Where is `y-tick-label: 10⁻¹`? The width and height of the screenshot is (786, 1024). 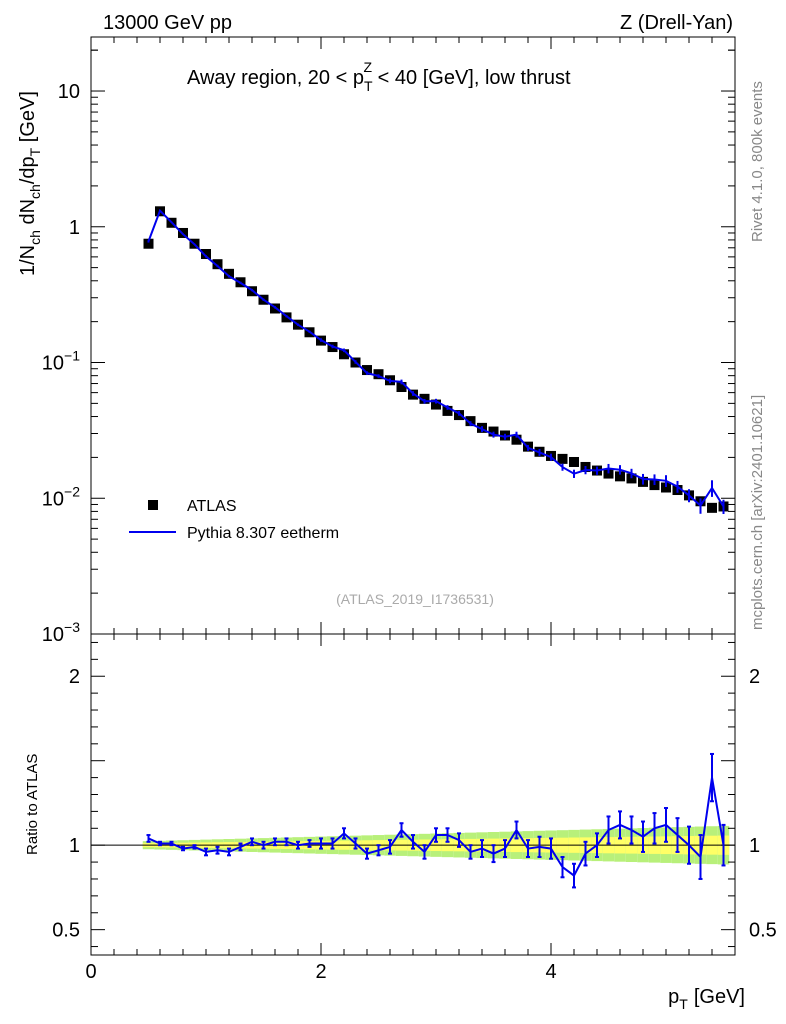 y-tick-label: 10⁻¹ is located at coordinates (61, 361).